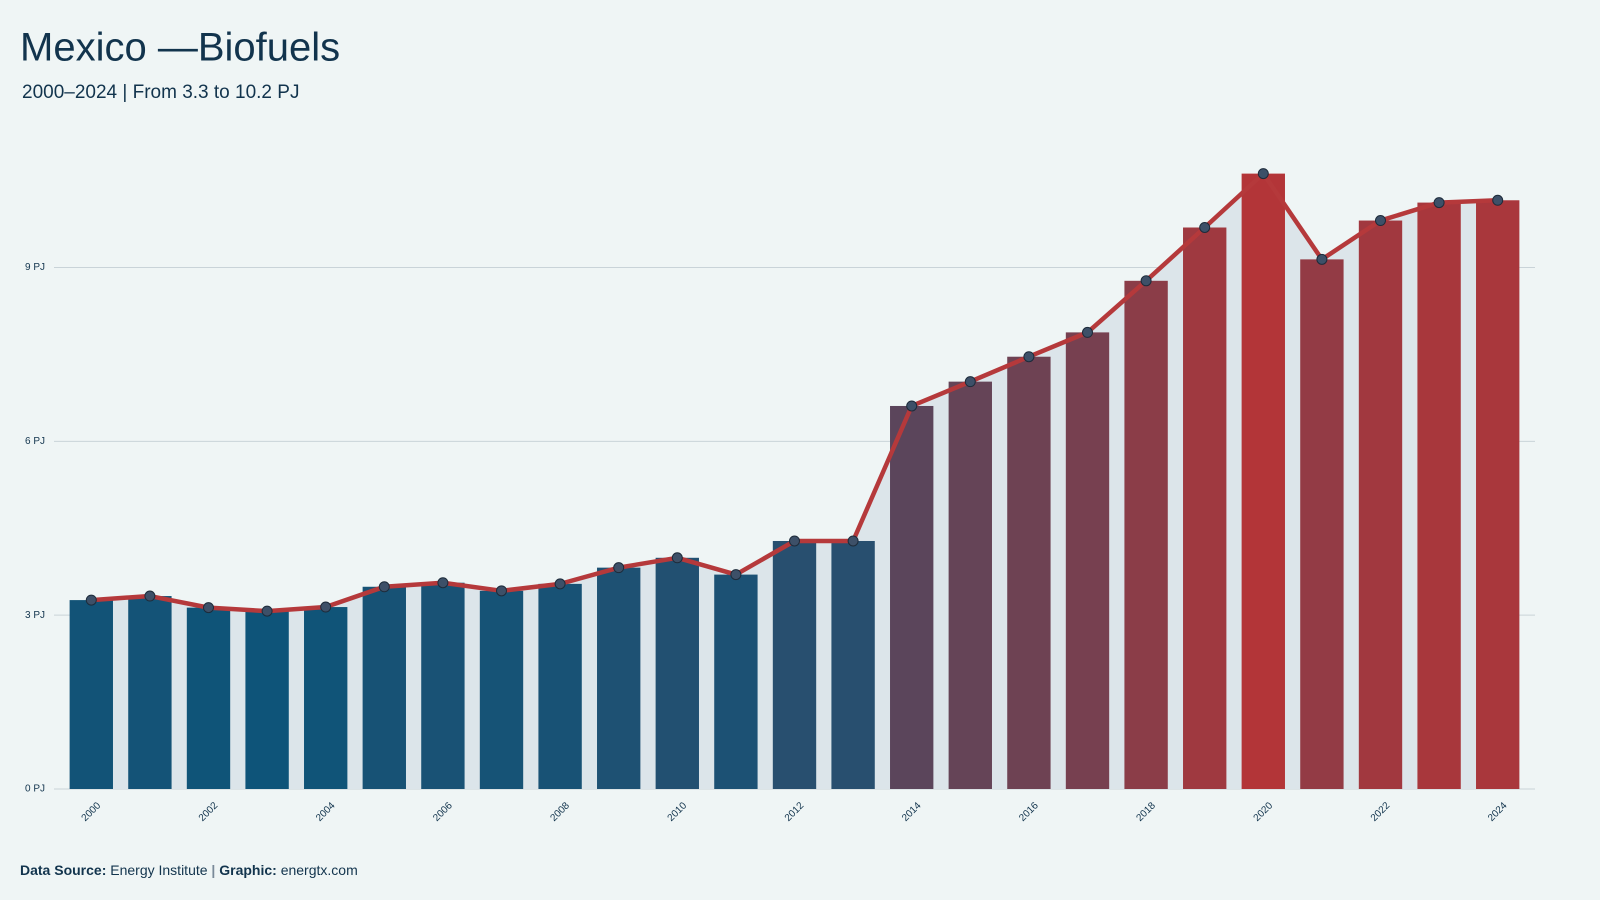 This screenshot has height=900, width=1600. I want to click on y-tick-label: 3 PJ, so click(35, 615).